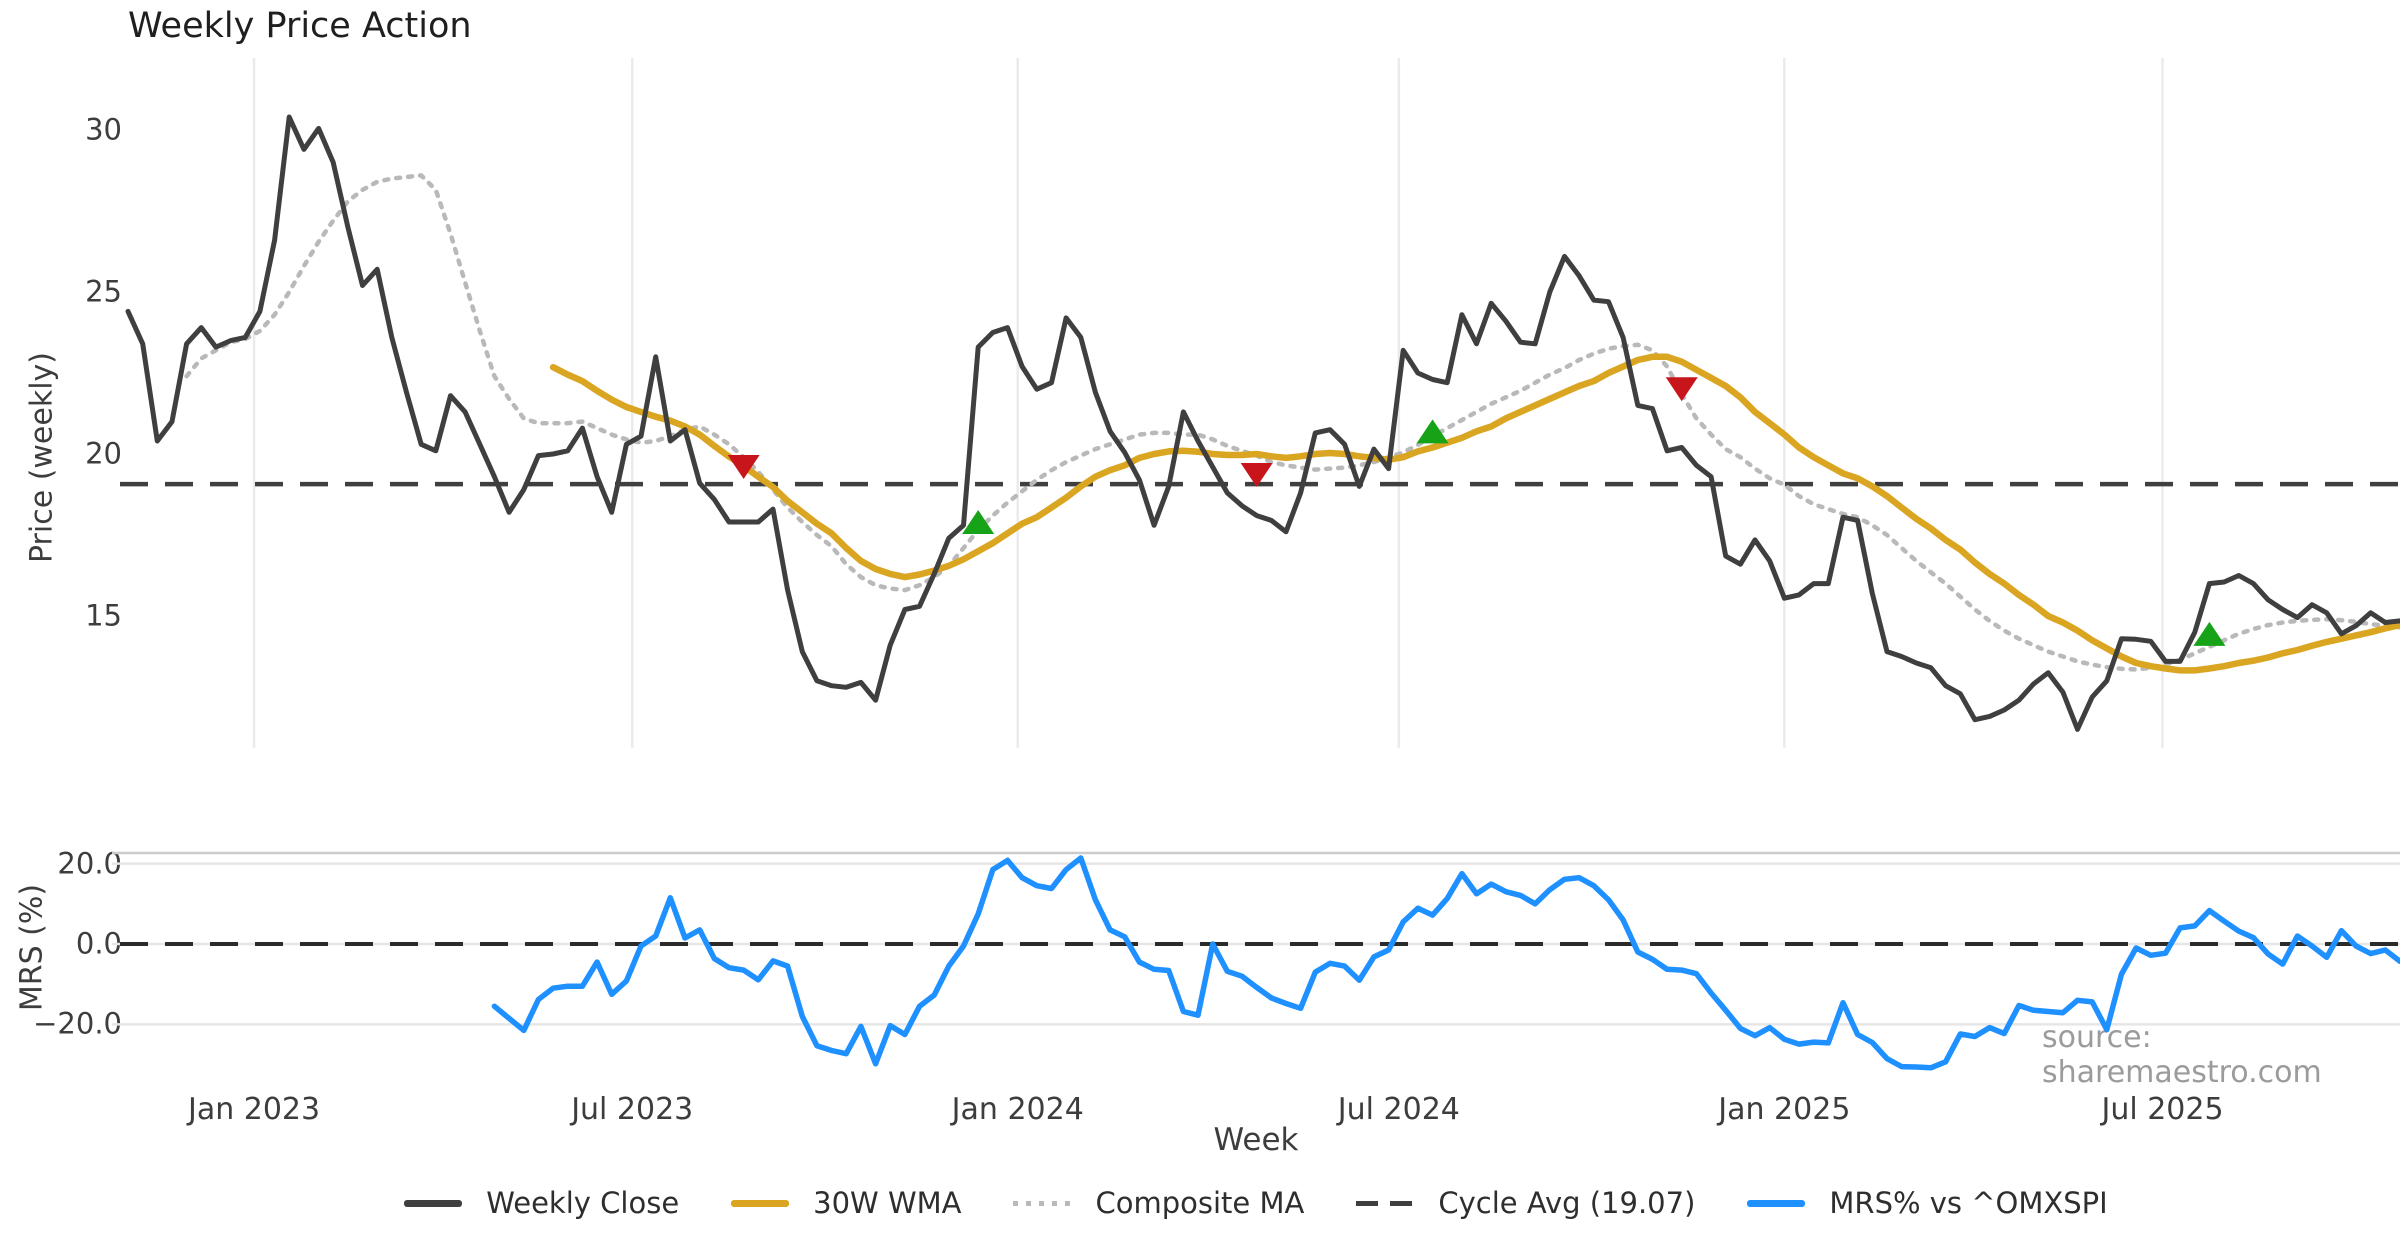  What do you see at coordinates (1784, 1109) in the screenshot?
I see `x-tick: Jan 2025` at bounding box center [1784, 1109].